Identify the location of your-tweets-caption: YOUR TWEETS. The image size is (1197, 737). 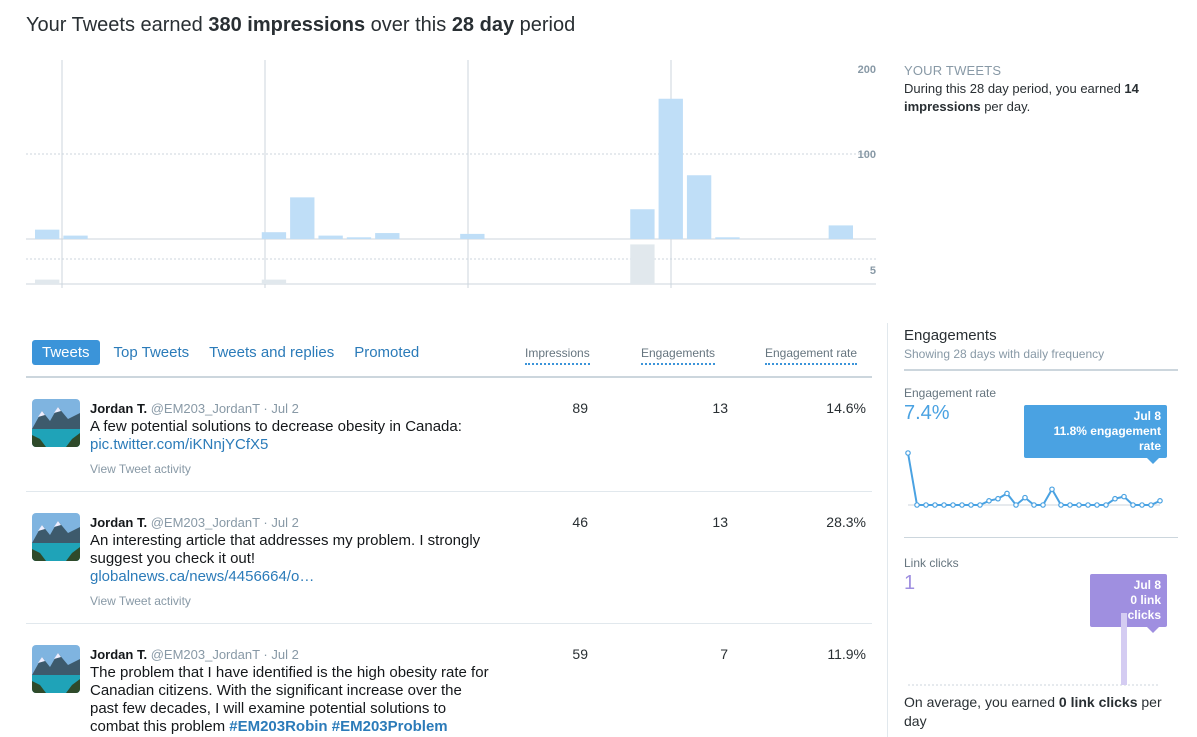
(953, 70).